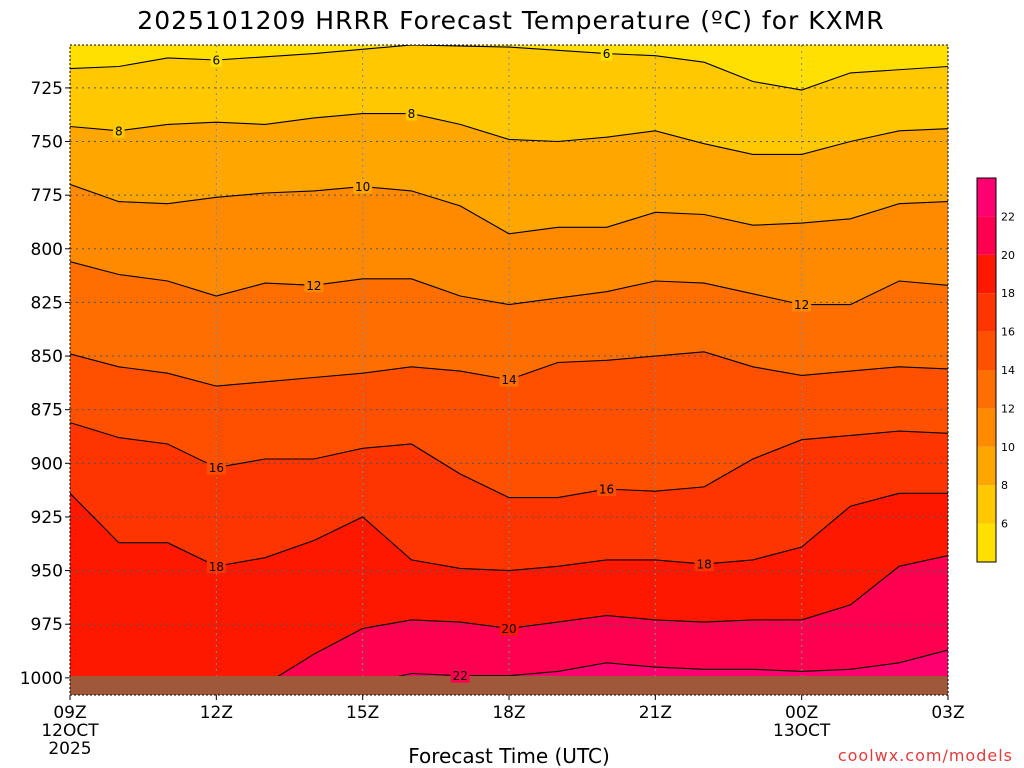  What do you see at coordinates (47, 357) in the screenshot?
I see `y-tick-label-850: 850` at bounding box center [47, 357].